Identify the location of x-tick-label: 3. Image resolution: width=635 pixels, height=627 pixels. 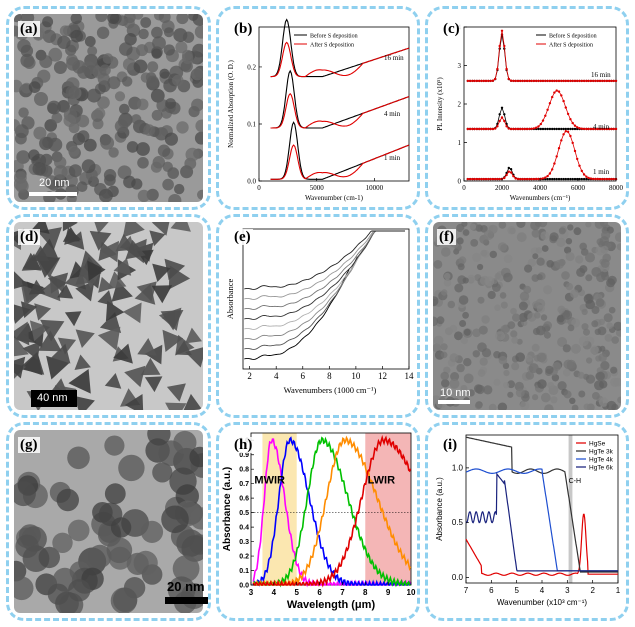
(251, 592).